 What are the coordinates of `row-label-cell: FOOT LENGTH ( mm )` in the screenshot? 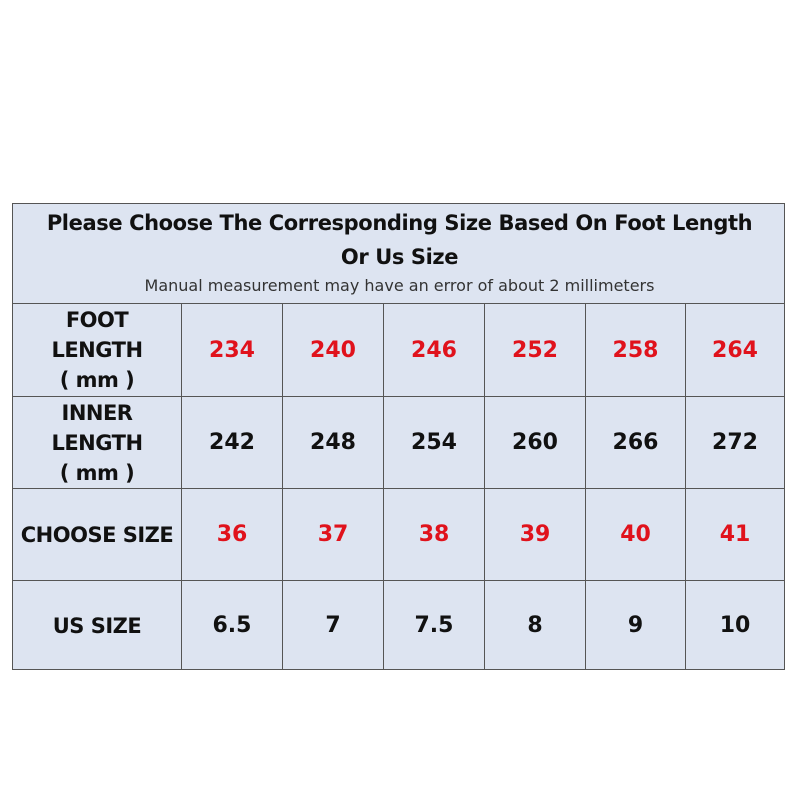 It's located at (97, 349).